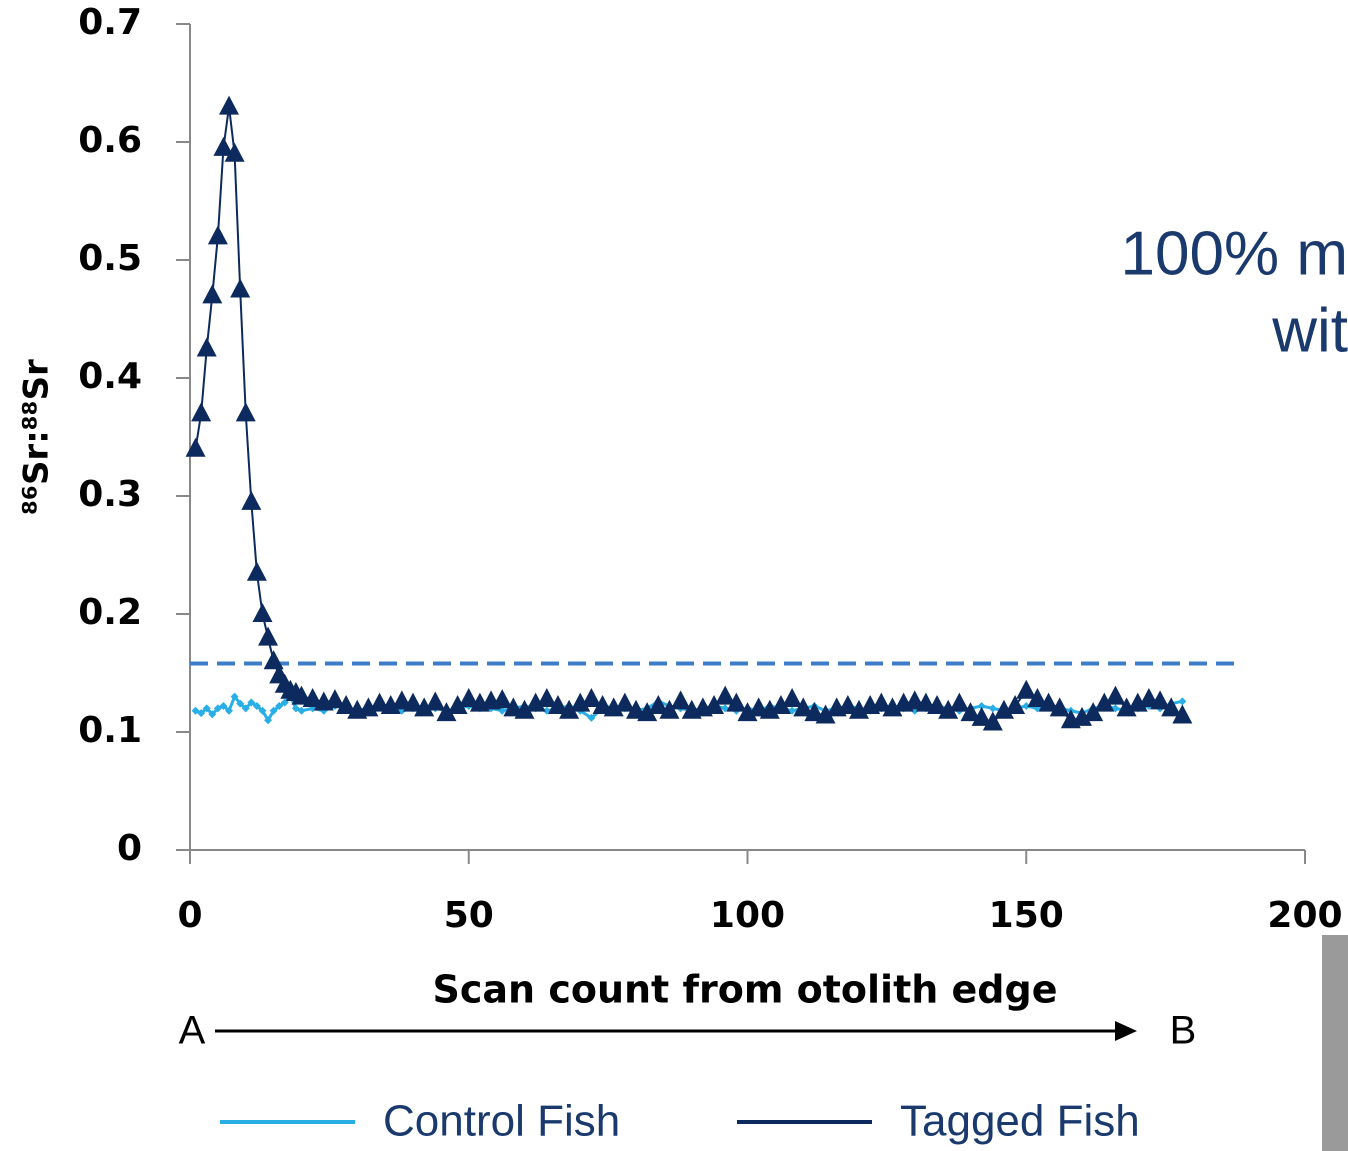 This screenshot has width=1348, height=1151. I want to click on y-tick-label: 0.5, so click(110, 258).